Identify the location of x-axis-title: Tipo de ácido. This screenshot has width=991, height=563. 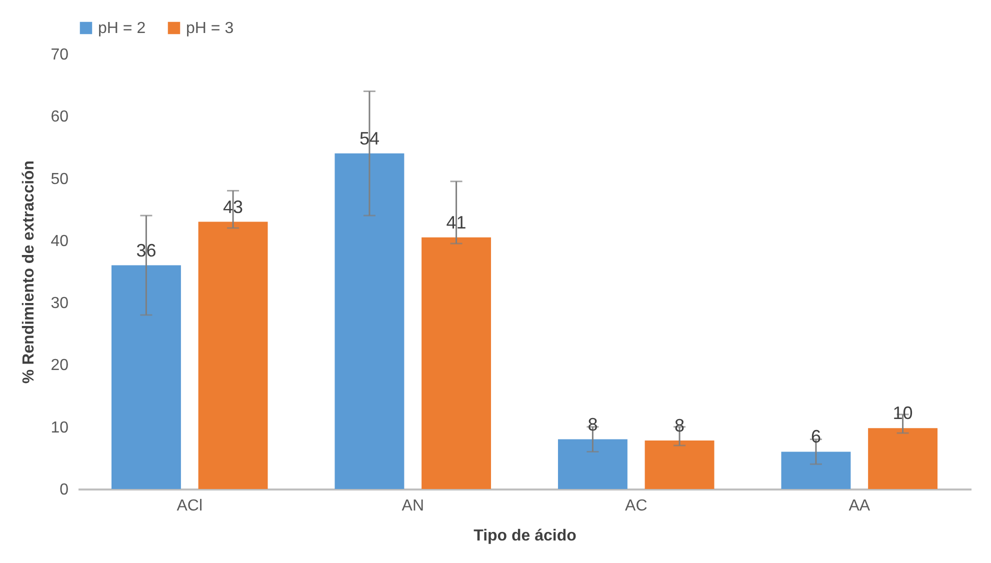
(525, 536).